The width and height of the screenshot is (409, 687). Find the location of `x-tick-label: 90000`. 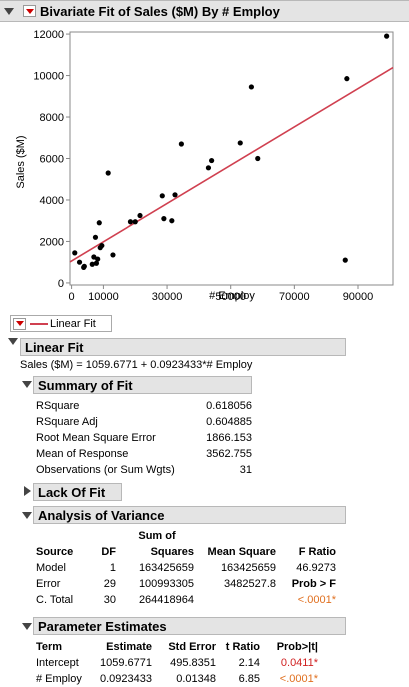

x-tick-label: 90000 is located at coordinates (358, 297).